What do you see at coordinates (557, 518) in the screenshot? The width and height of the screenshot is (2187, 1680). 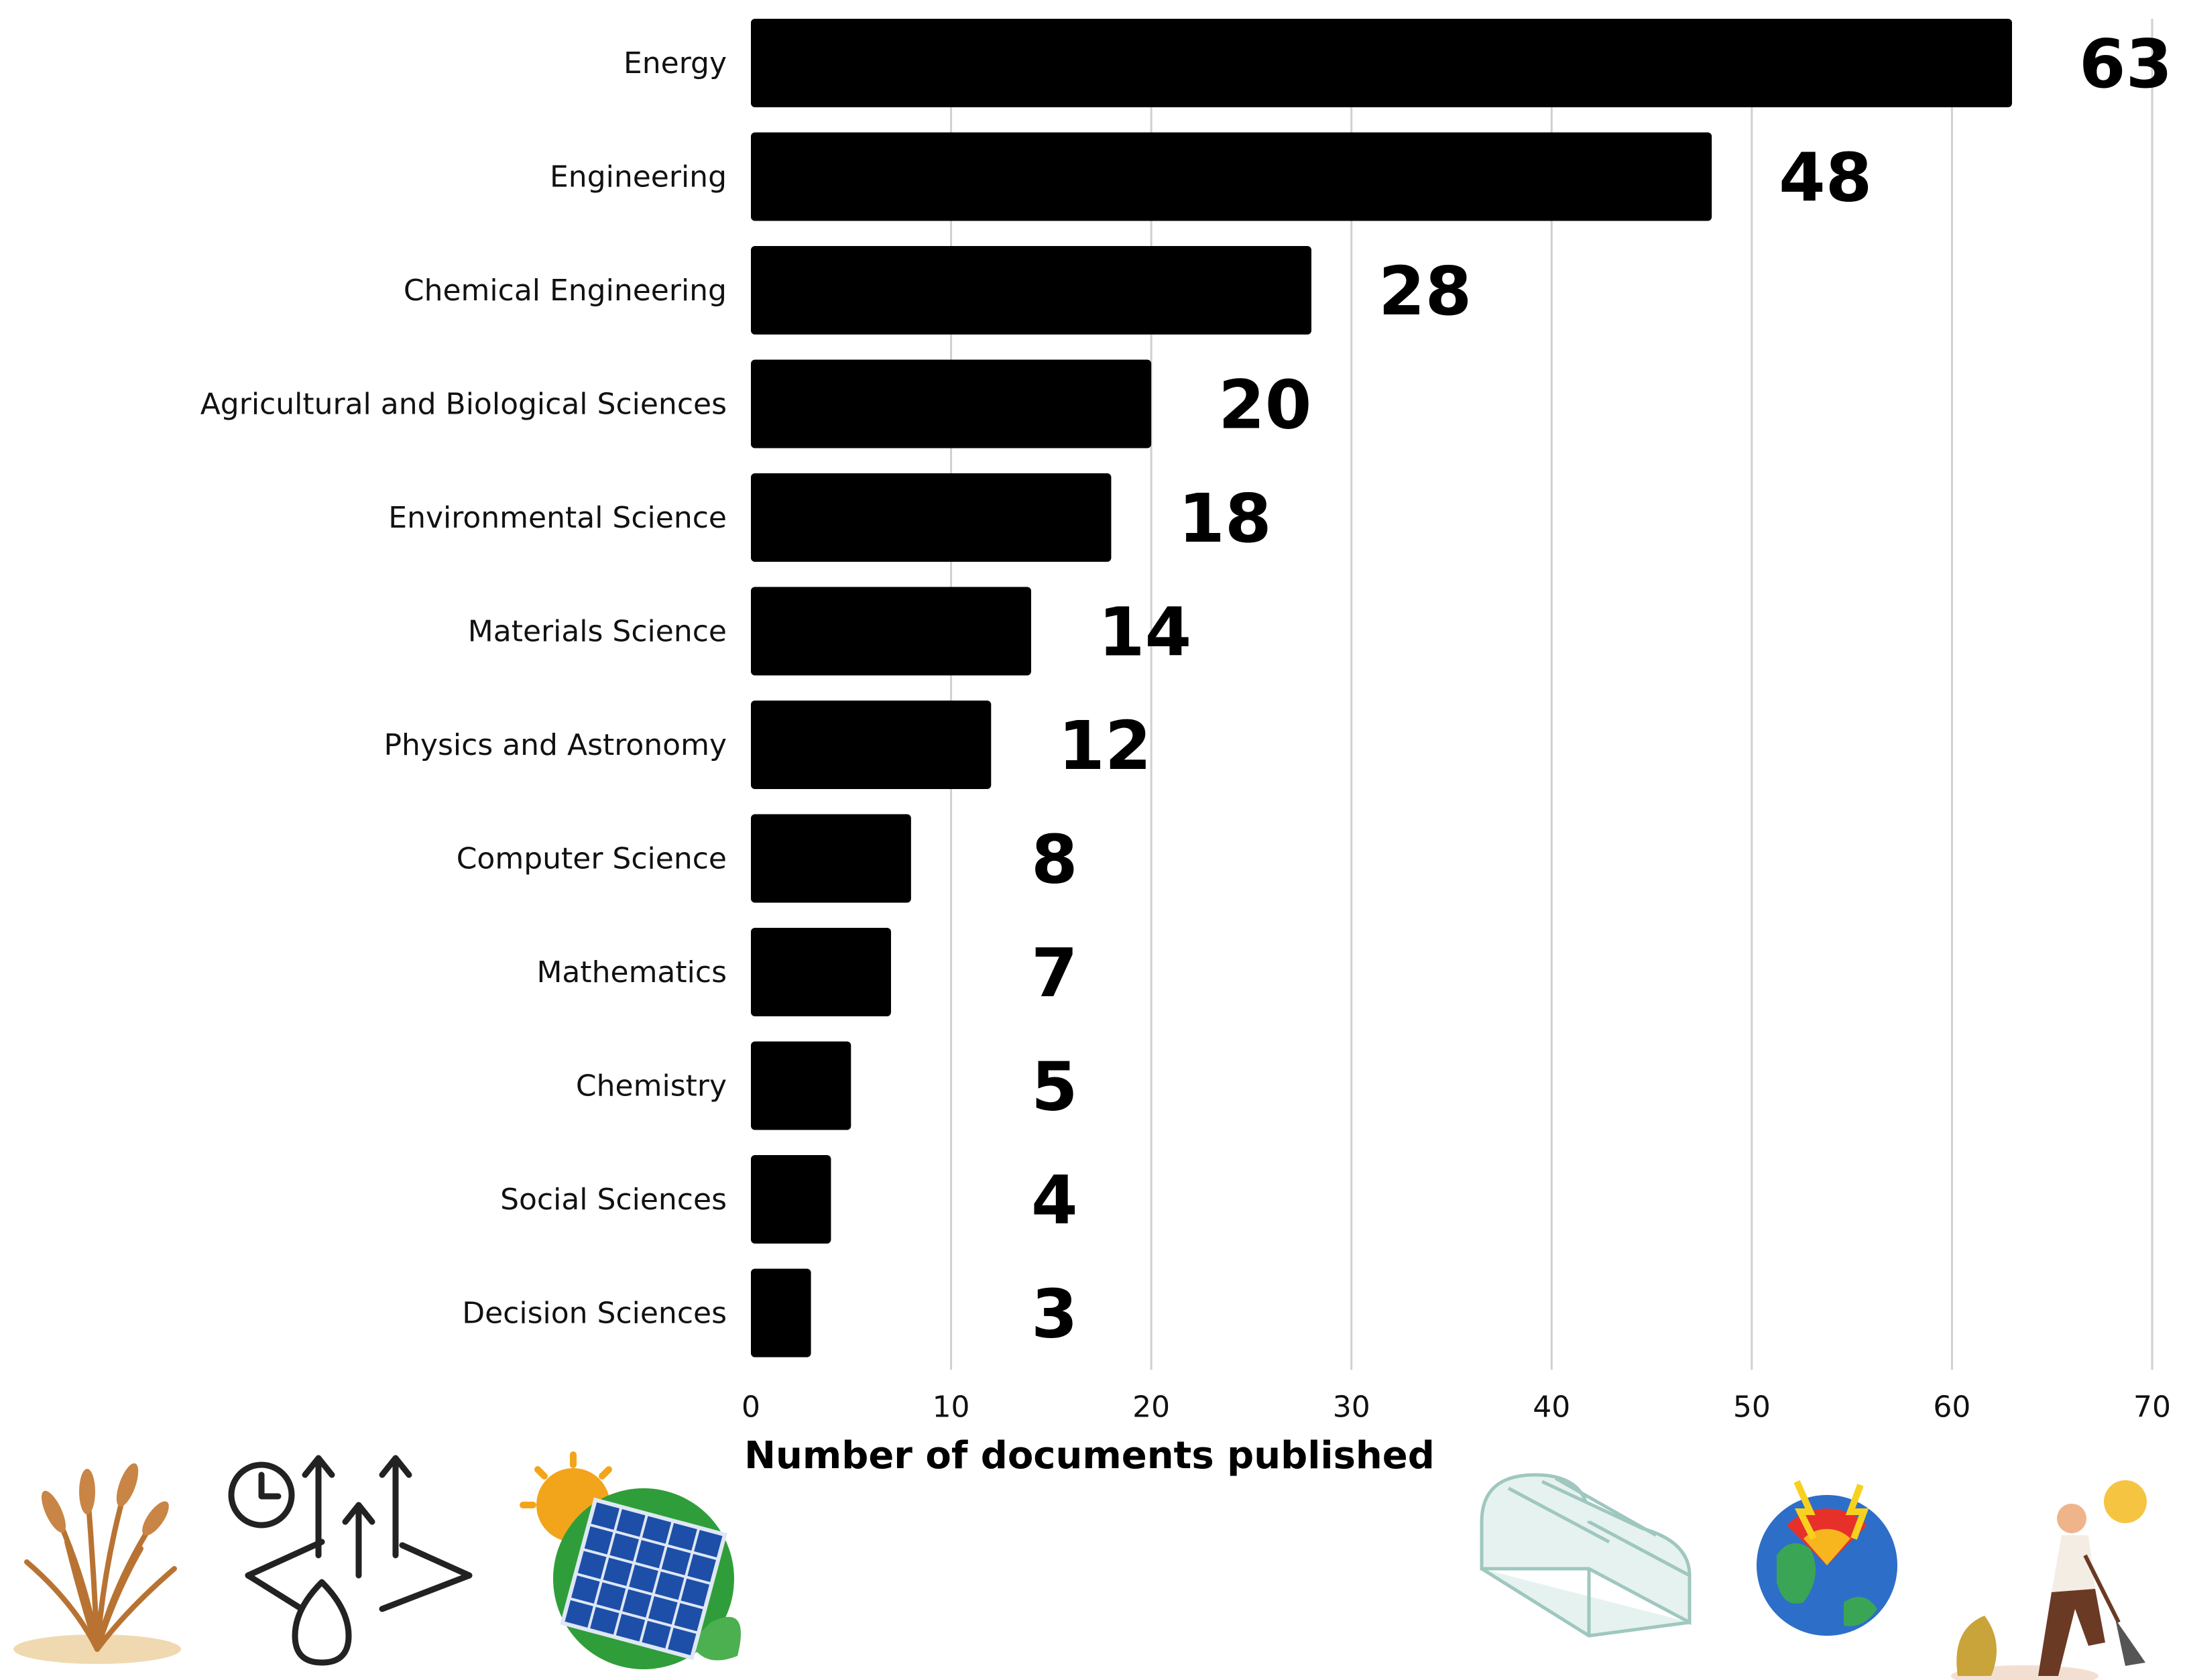 I see `category-label: Environmental Science` at bounding box center [557, 518].